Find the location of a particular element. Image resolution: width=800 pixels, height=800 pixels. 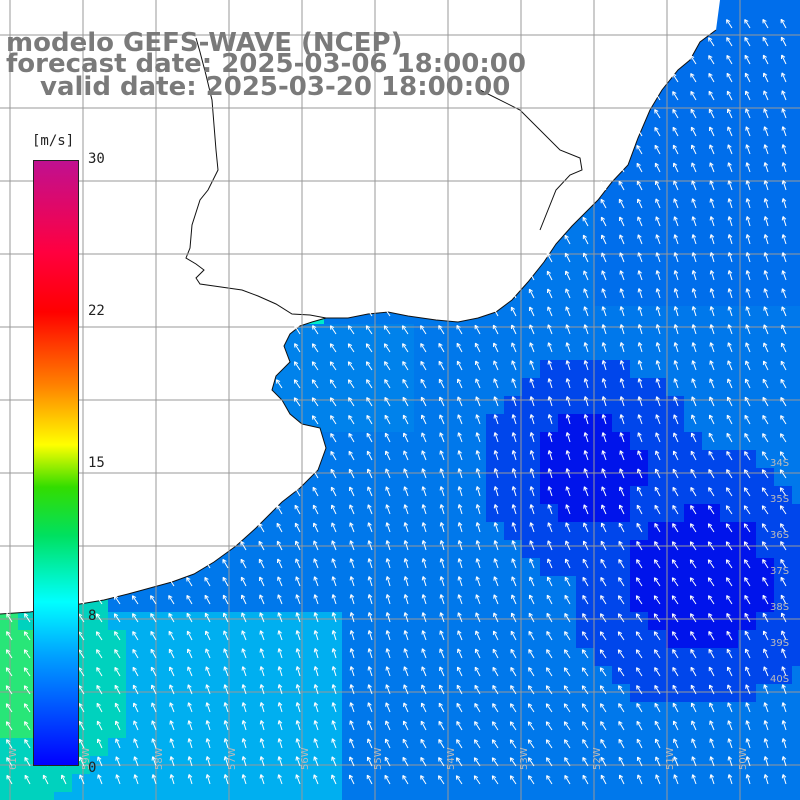

colorbar-tick-0: 0 is located at coordinates (92, 768).